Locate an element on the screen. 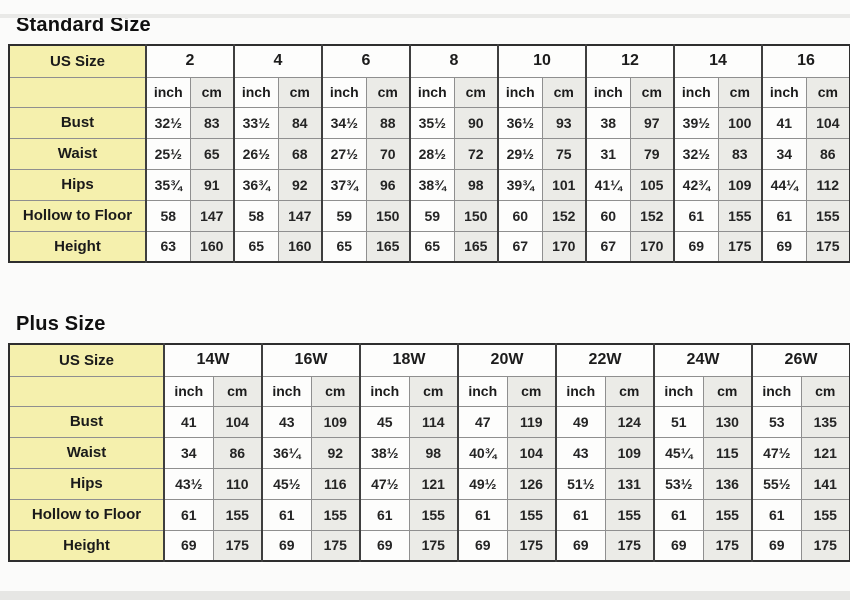 The image size is (850, 600). corner-empty-cell is located at coordinates (86, 391).